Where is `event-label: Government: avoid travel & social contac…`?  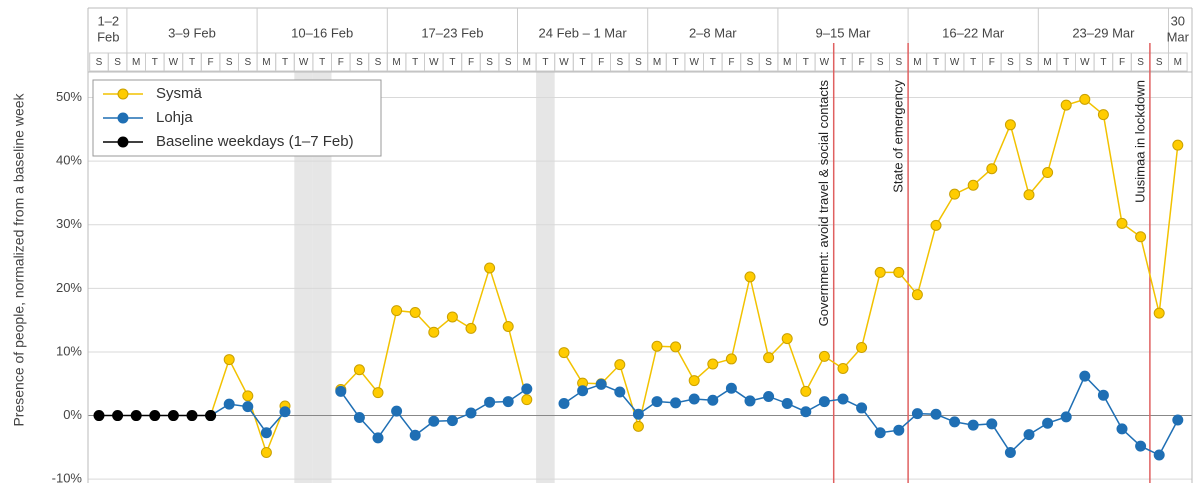
event-label: Government: avoid travel & social contac… is located at coordinates (823, 202).